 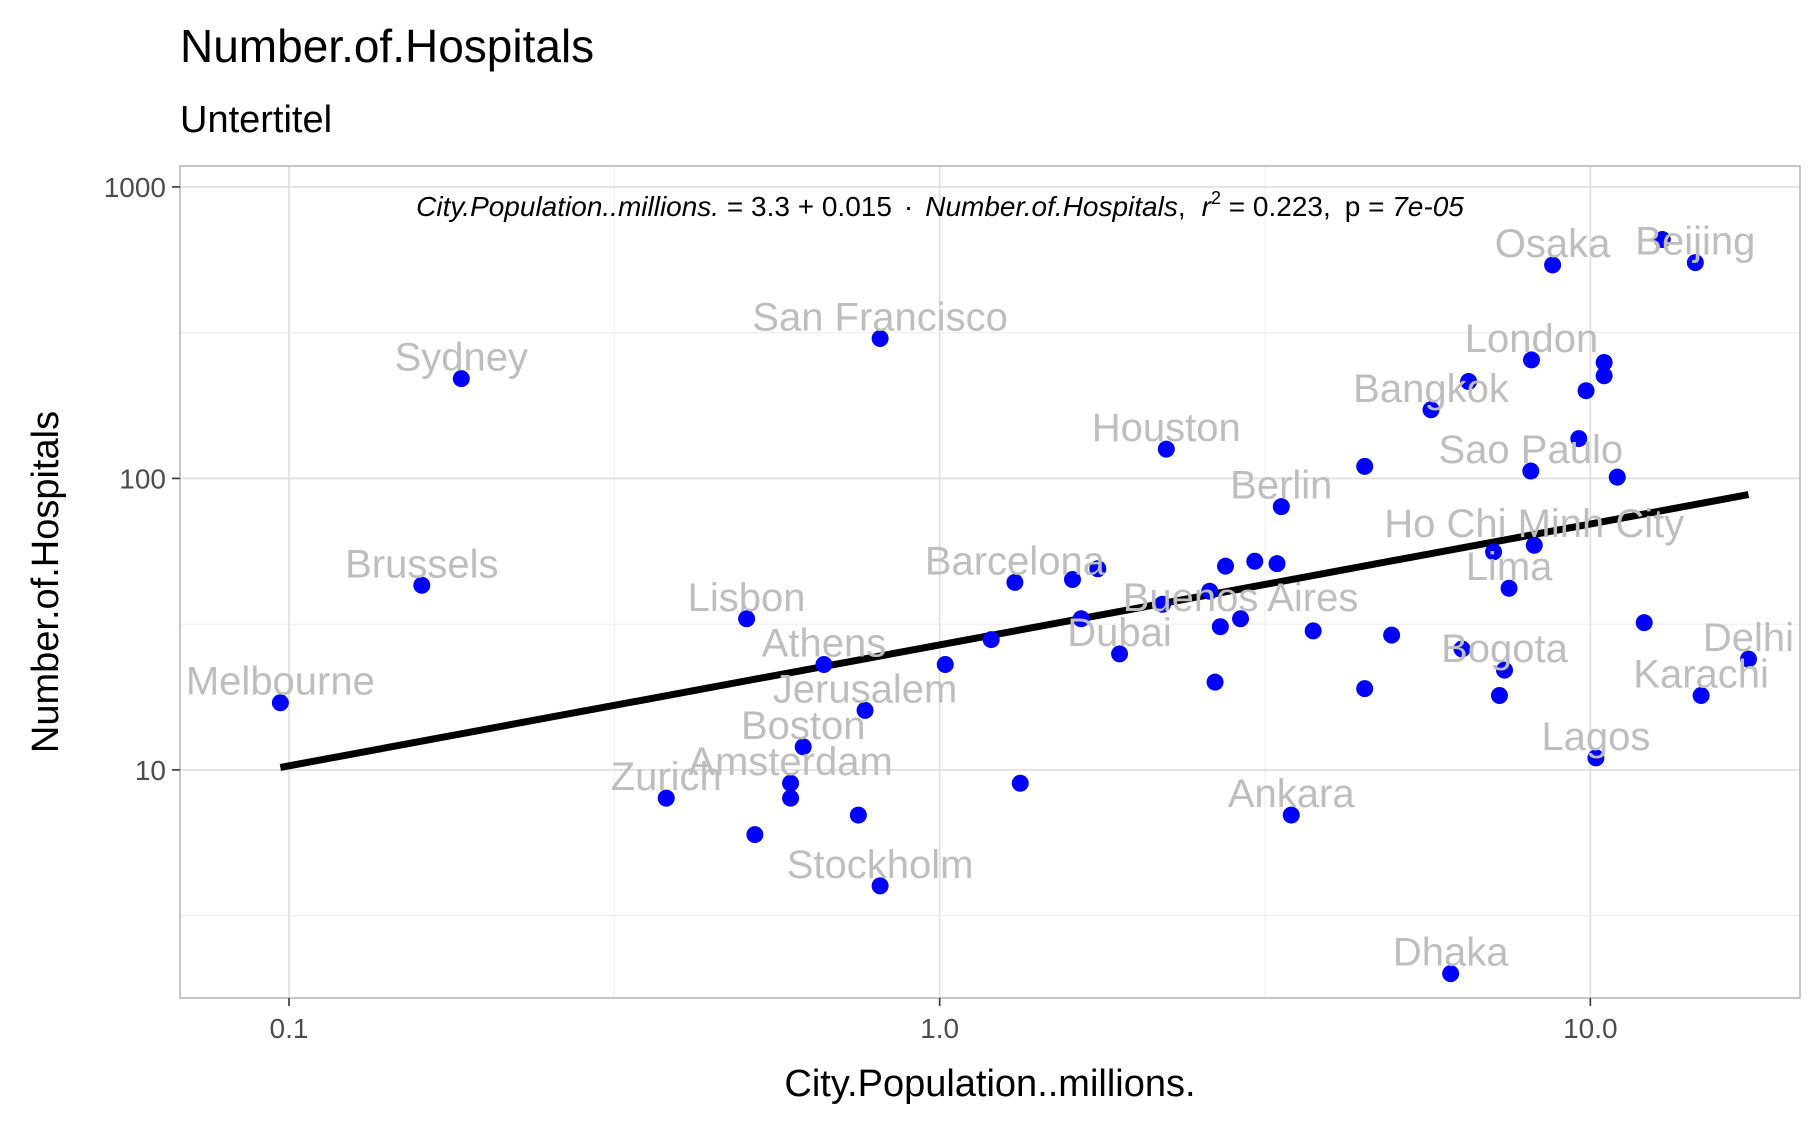 I want to click on annotation-intercept: = 3.3 + 0.015, so click(x=805, y=206).